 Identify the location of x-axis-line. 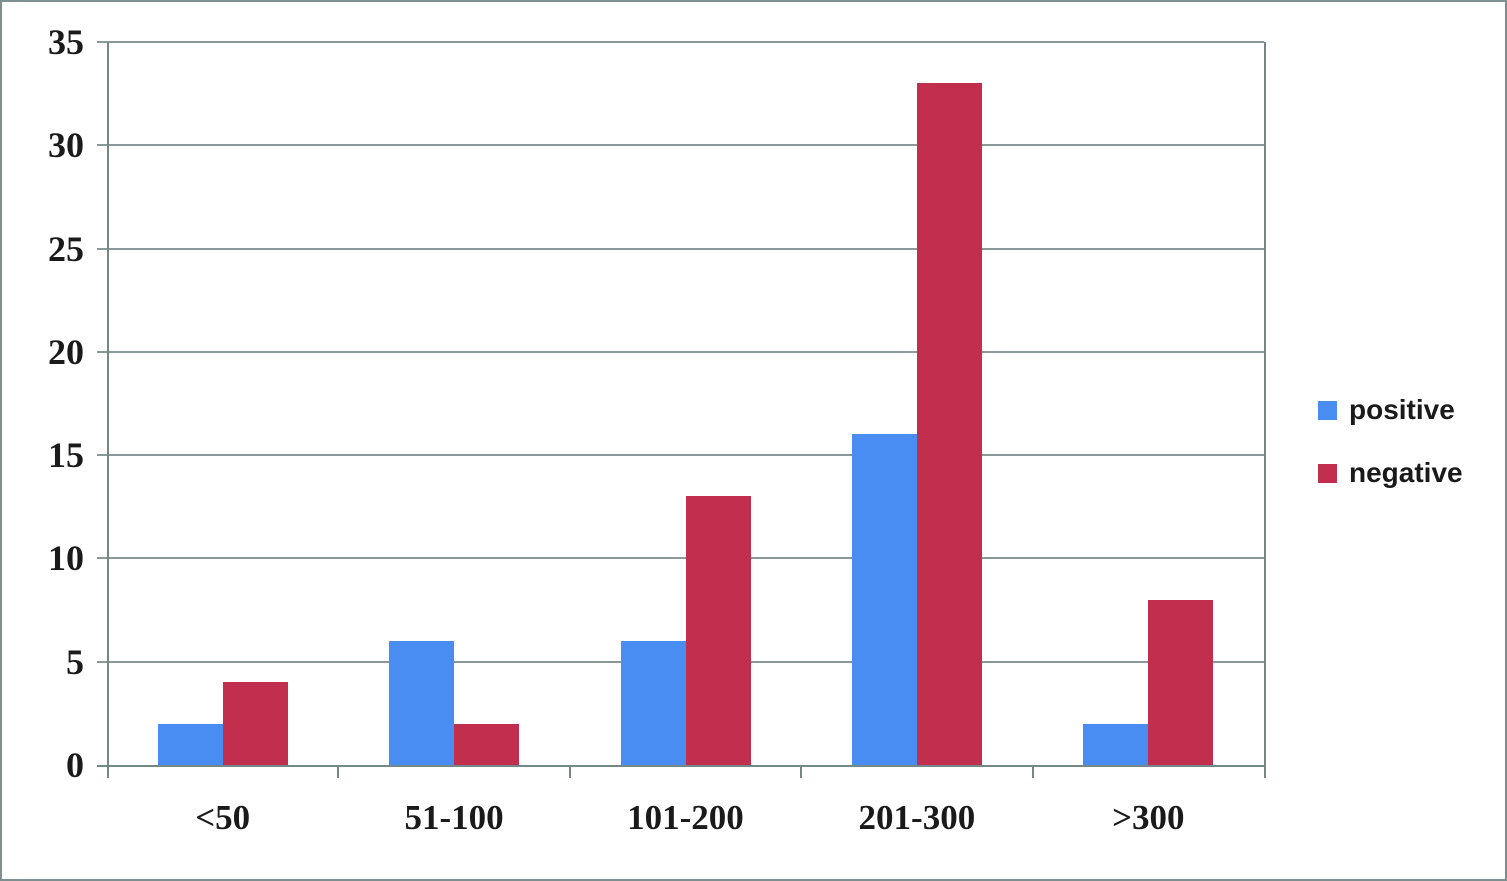
(680, 766).